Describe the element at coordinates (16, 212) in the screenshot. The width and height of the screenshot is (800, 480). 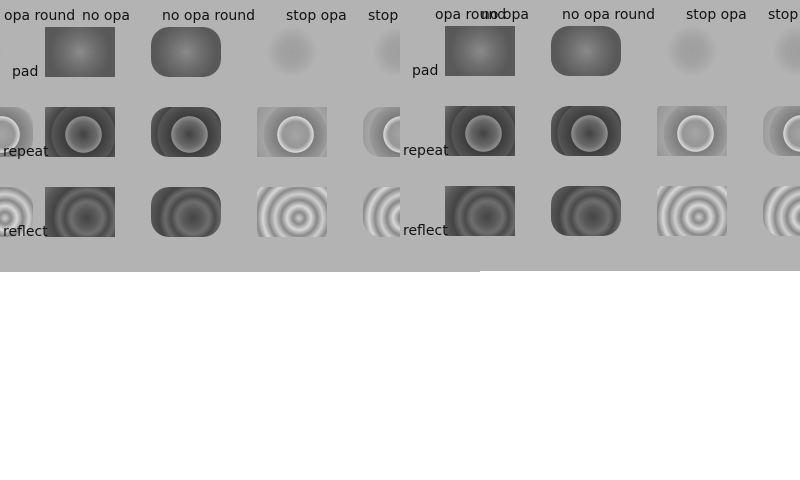
I see `swatch-reflect-opa-round` at that location.